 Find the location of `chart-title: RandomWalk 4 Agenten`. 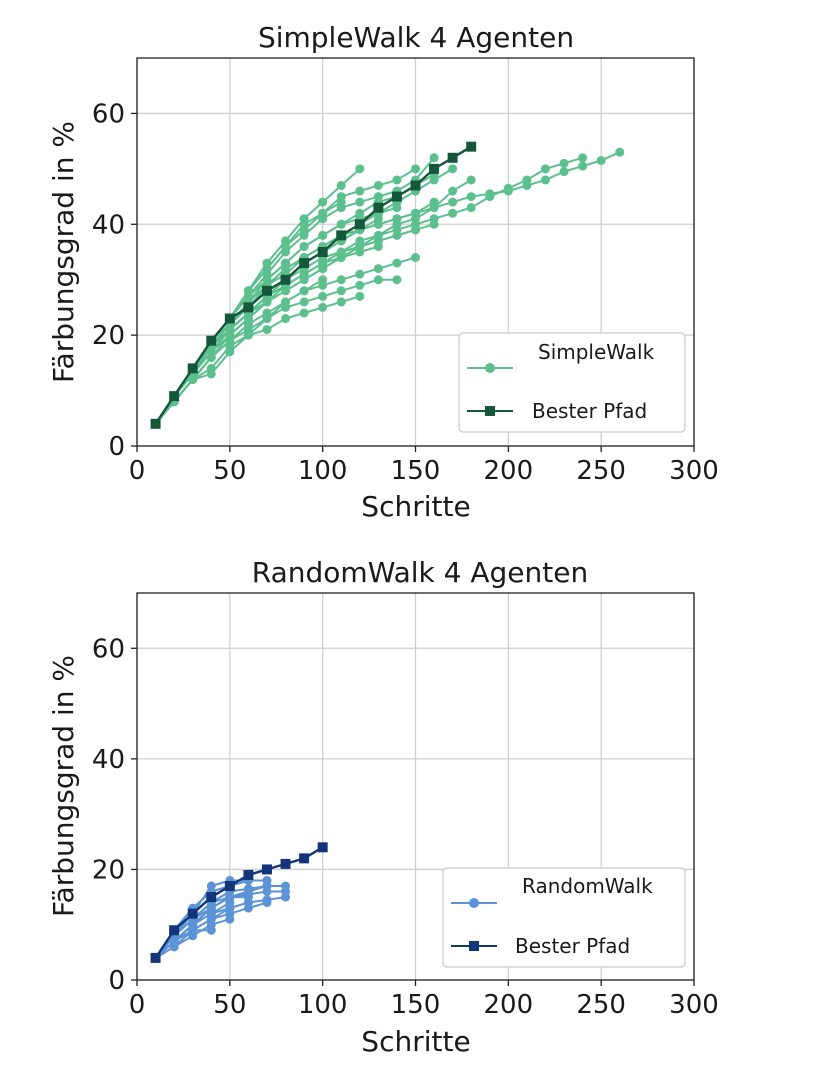

chart-title: RandomWalk 4 Agenten is located at coordinates (420, 572).